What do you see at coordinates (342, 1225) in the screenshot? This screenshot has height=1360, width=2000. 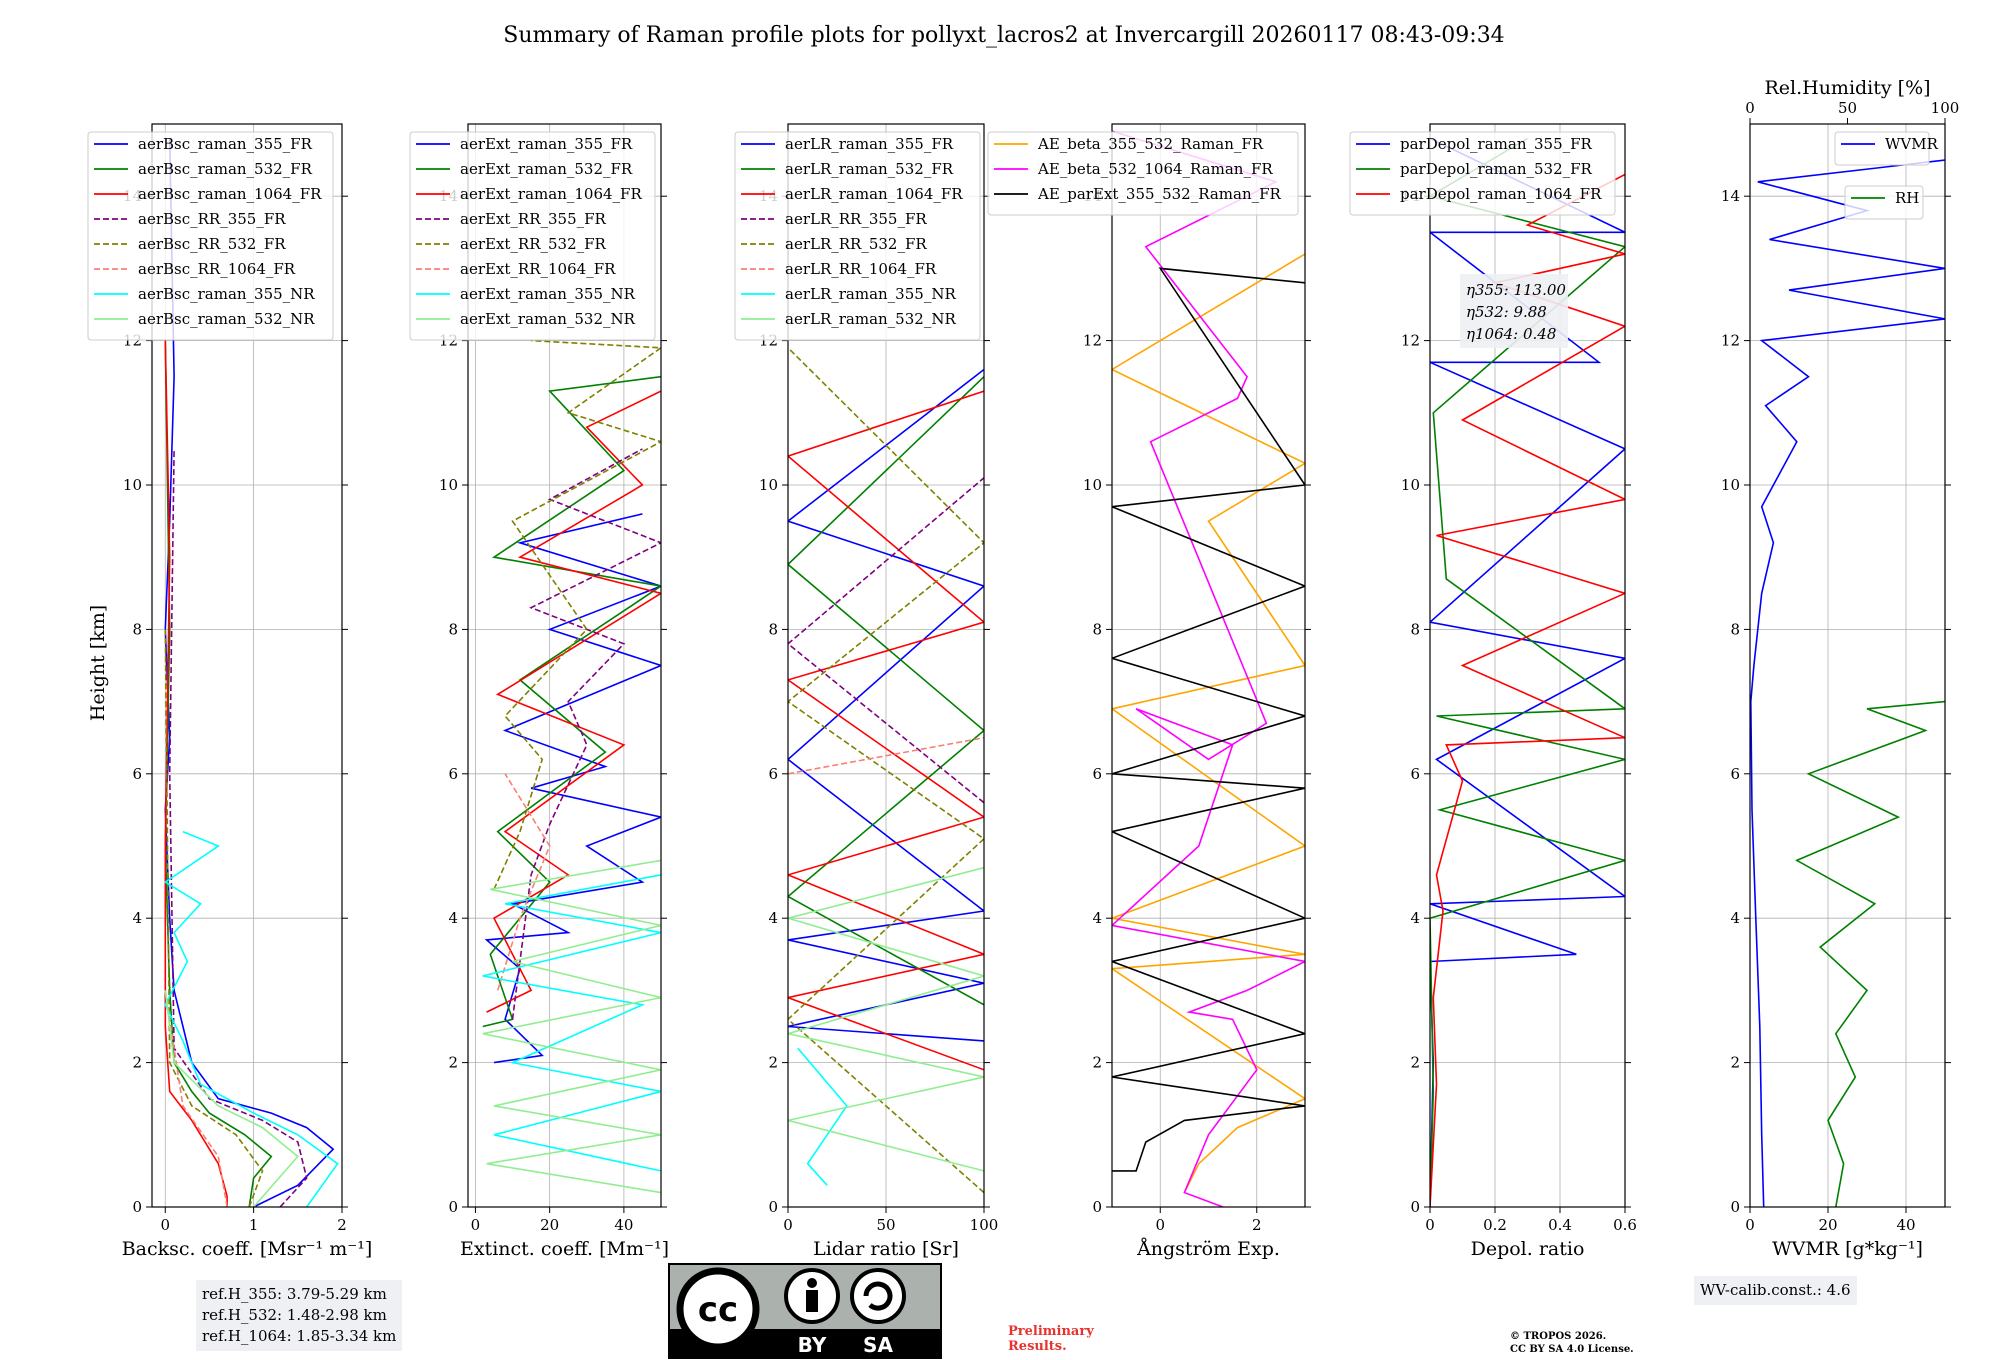 I see `x-tick-label: 2` at bounding box center [342, 1225].